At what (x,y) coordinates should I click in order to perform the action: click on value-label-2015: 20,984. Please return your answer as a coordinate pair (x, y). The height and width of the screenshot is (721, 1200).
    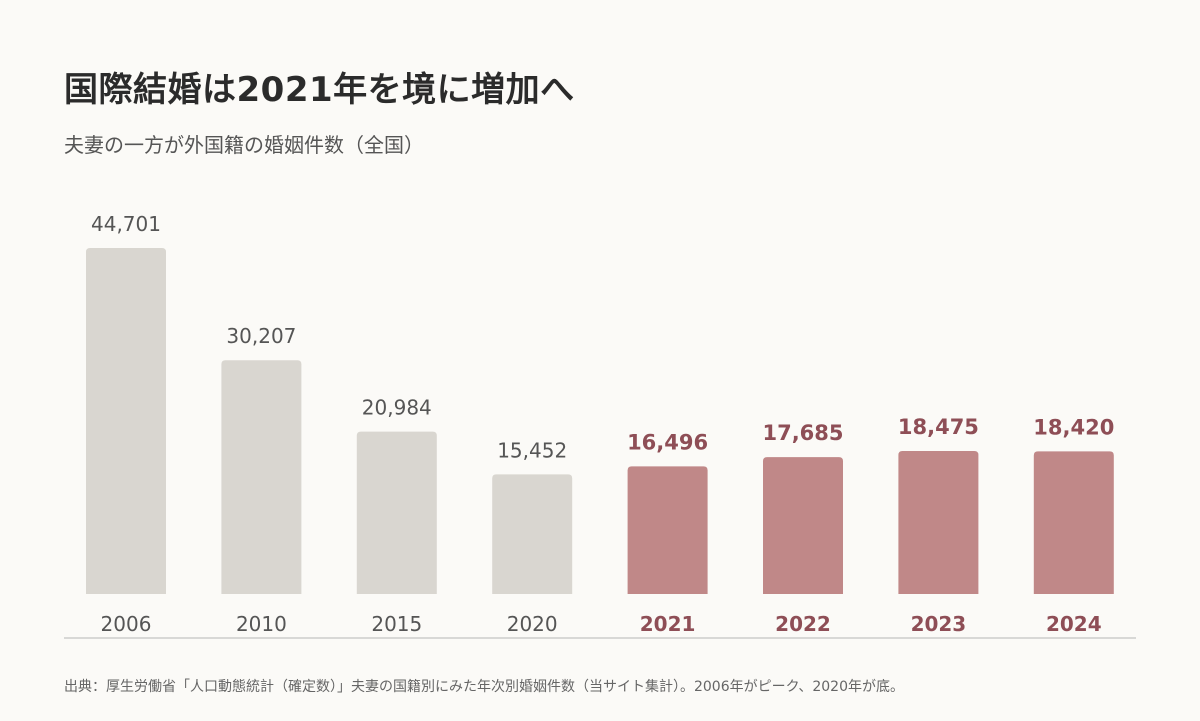
    Looking at the image, I should click on (397, 408).